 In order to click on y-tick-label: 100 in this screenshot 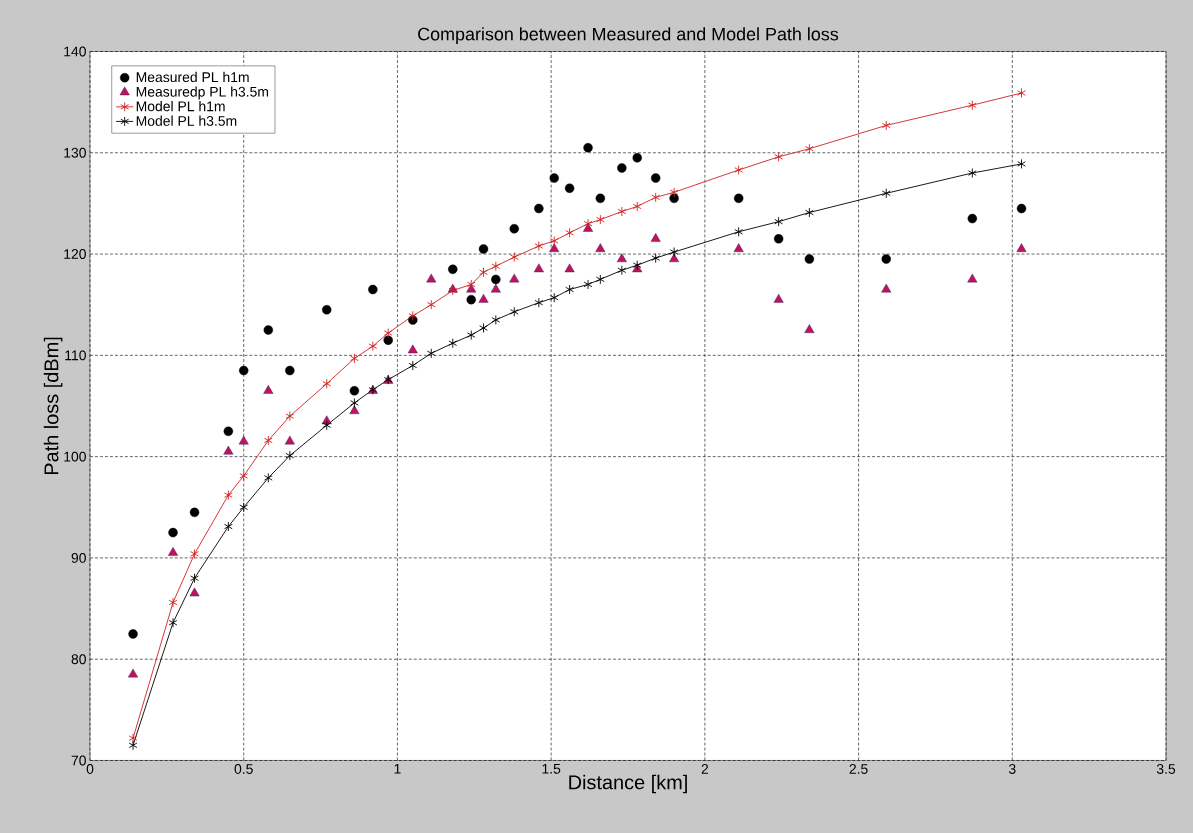, I will do `click(75, 456)`.